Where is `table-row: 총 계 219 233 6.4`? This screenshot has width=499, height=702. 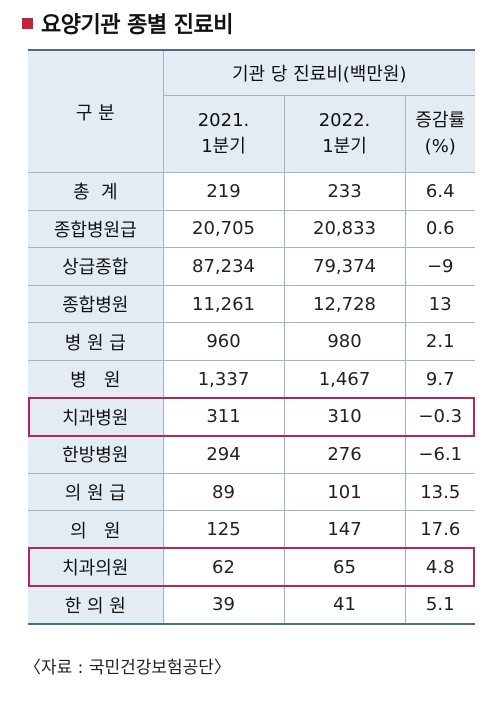
table-row: 총 계 219 233 6.4 is located at coordinates (251, 191).